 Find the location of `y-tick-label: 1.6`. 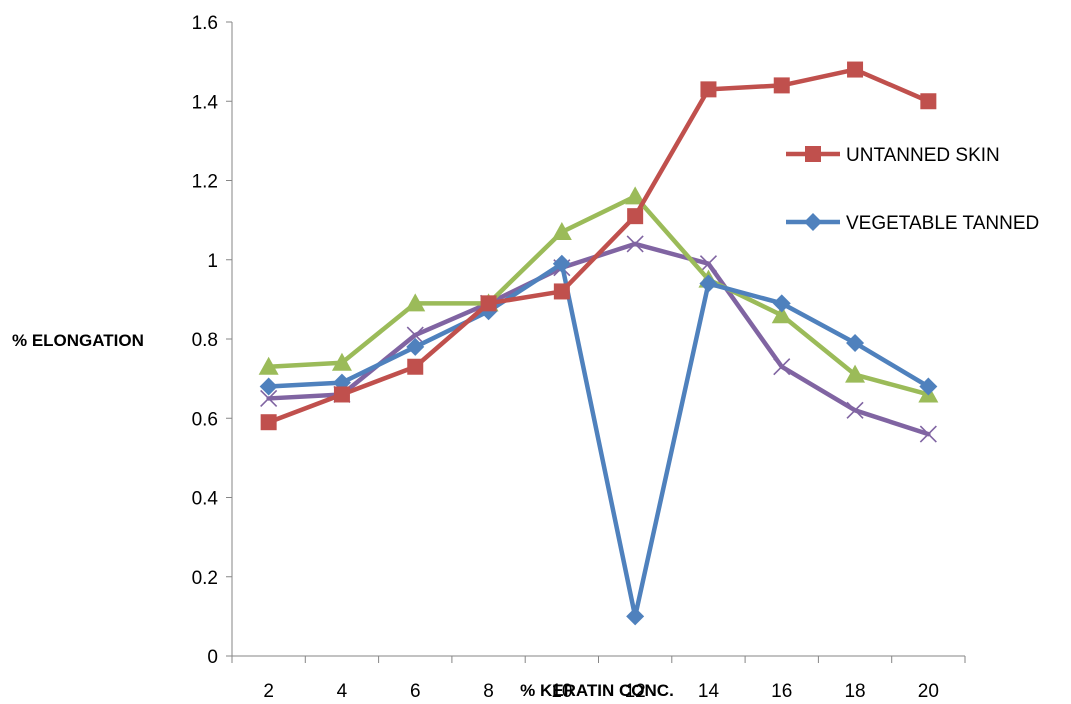

y-tick-label: 1.6 is located at coordinates (205, 23).